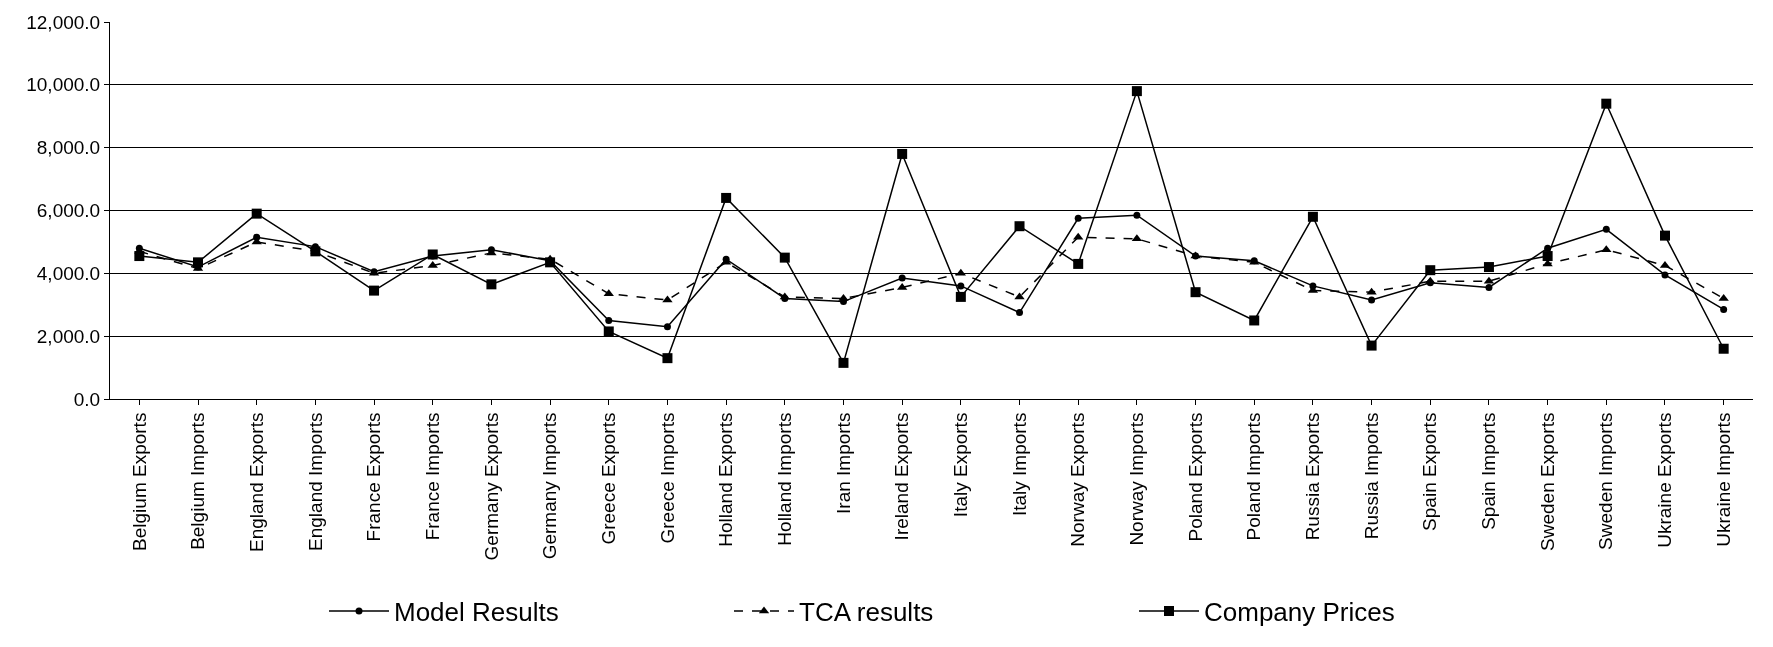  Describe the element at coordinates (87, 399) in the screenshot. I see `y-tick-label: 0.0` at that location.